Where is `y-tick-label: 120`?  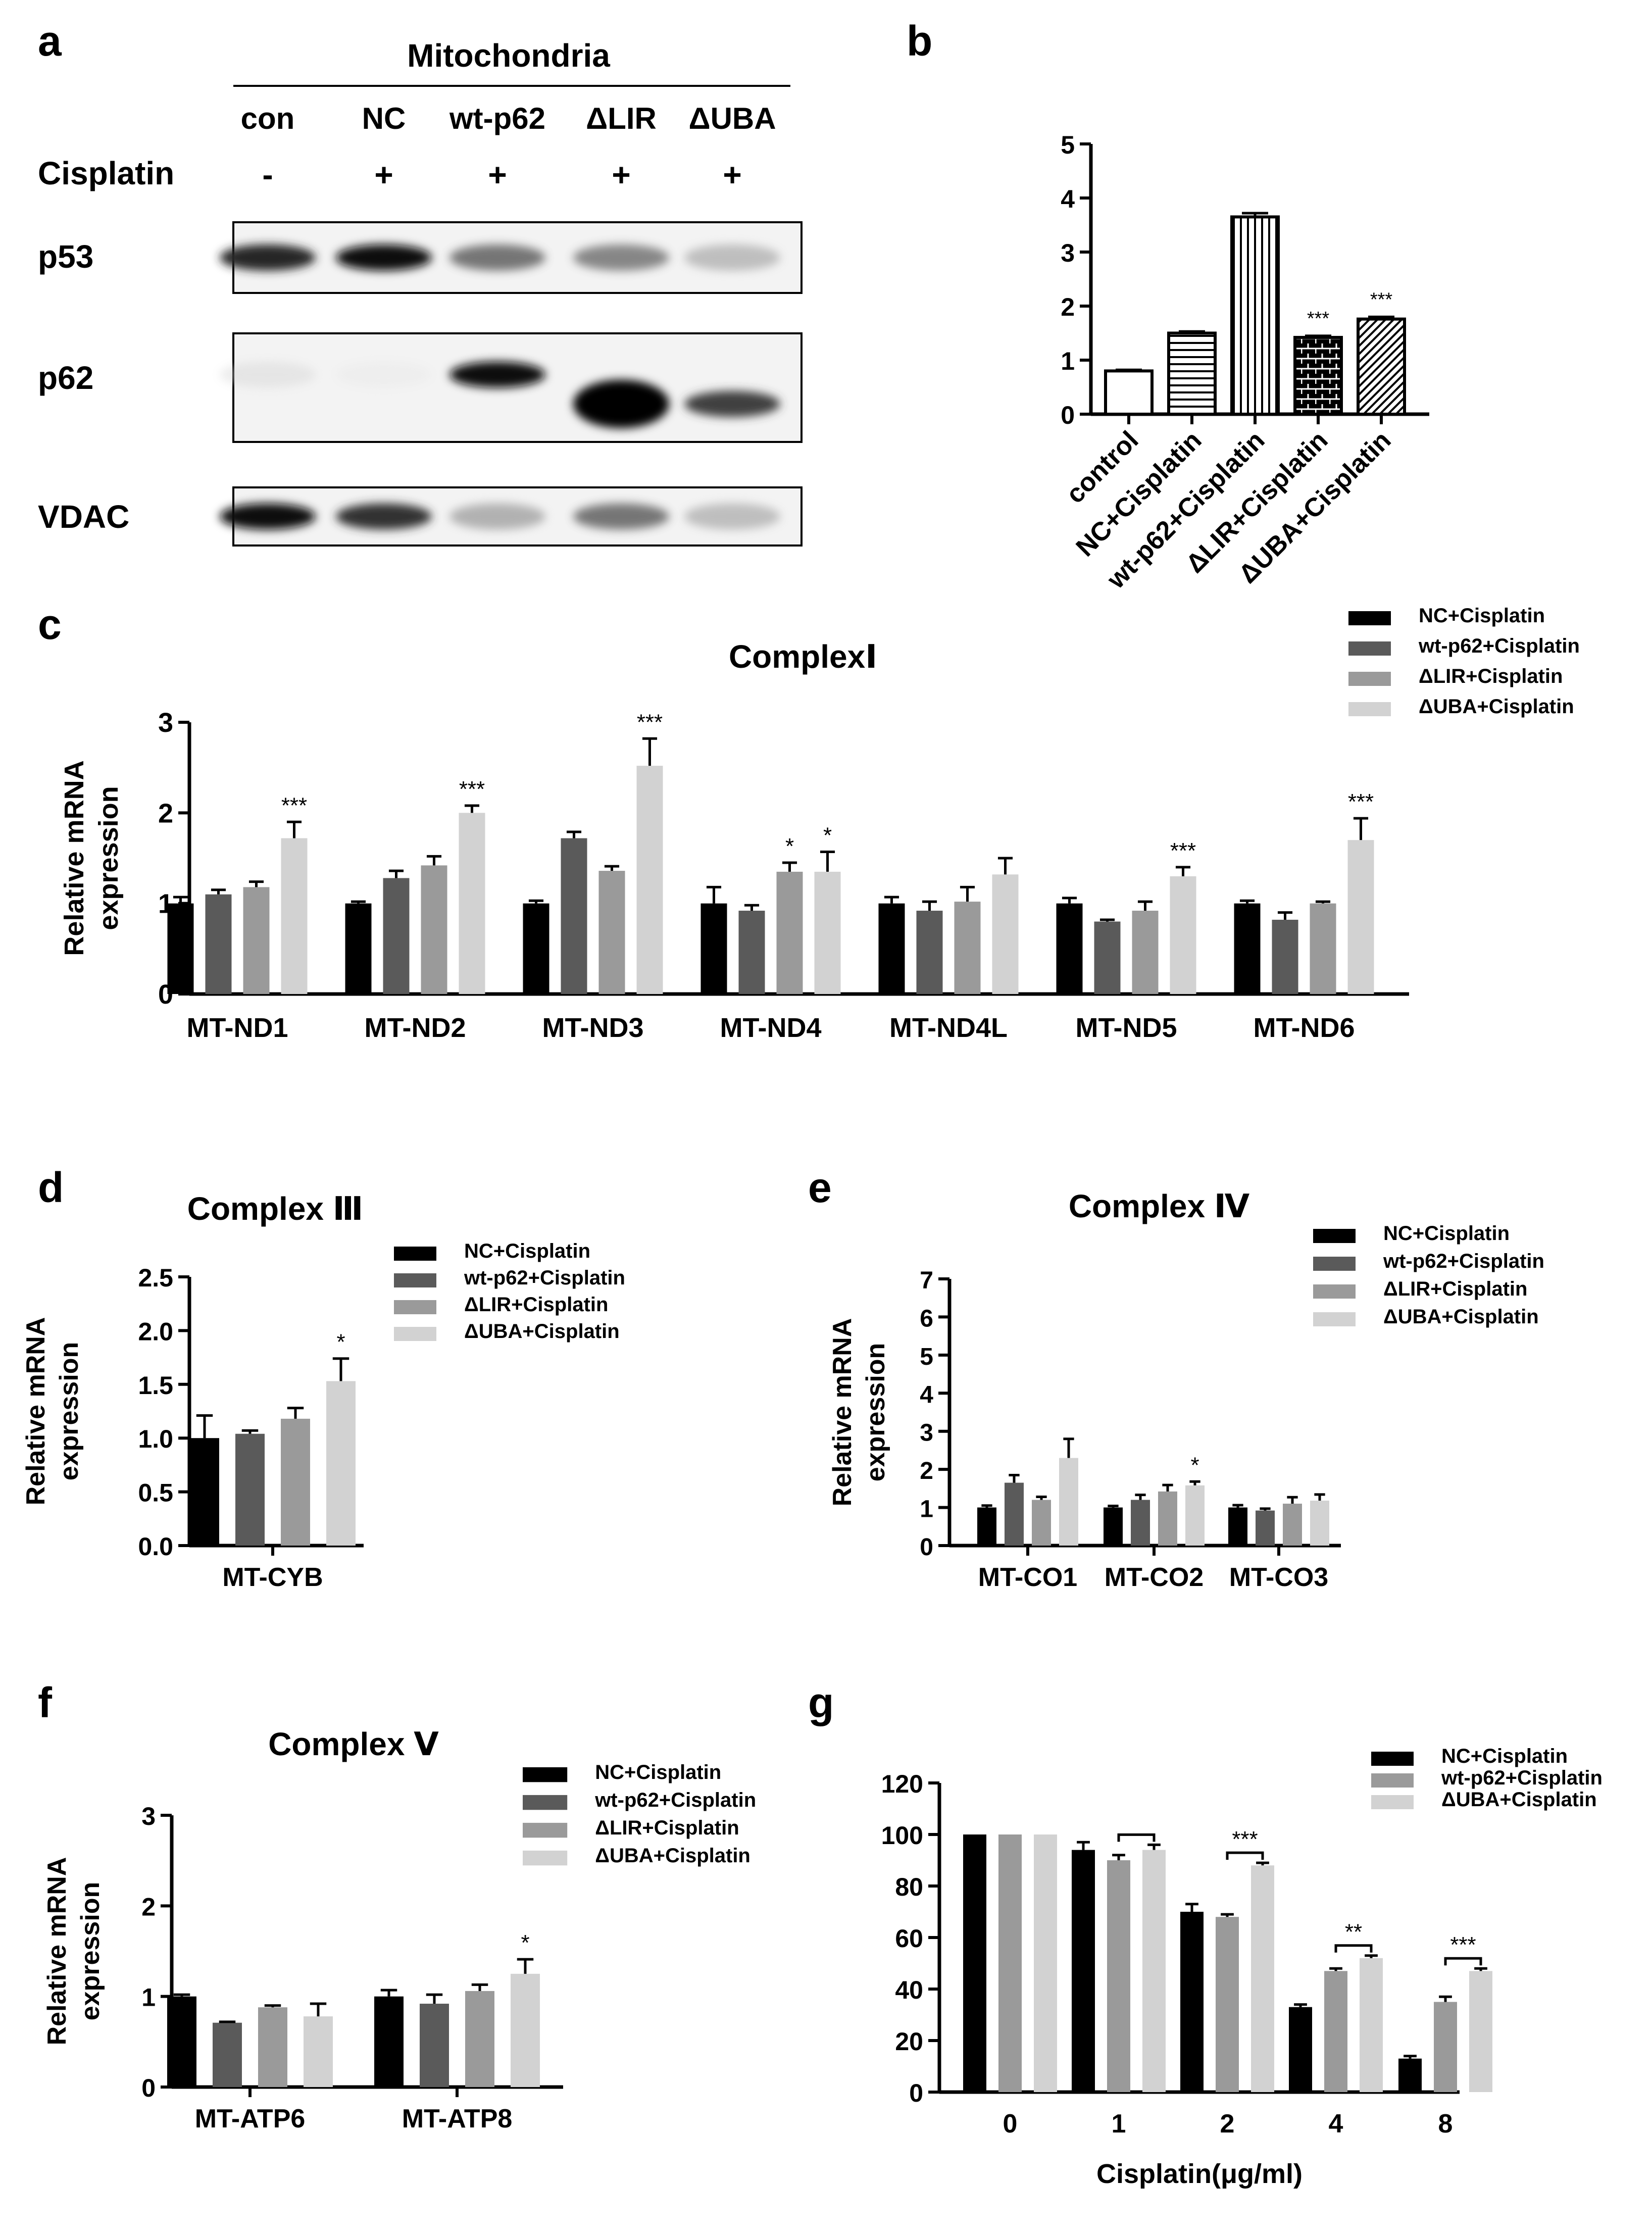
y-tick-label: 120 is located at coordinates (902, 1784).